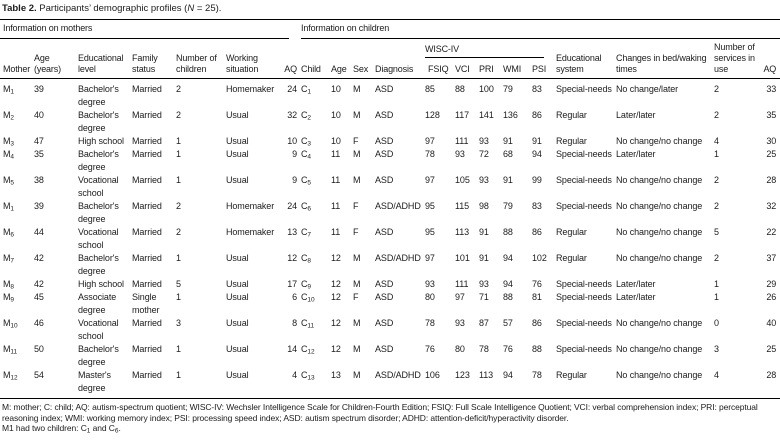 This screenshot has width=780, height=446. Describe the element at coordinates (9, 298) in the screenshot. I see `table-cell: M9` at that location.